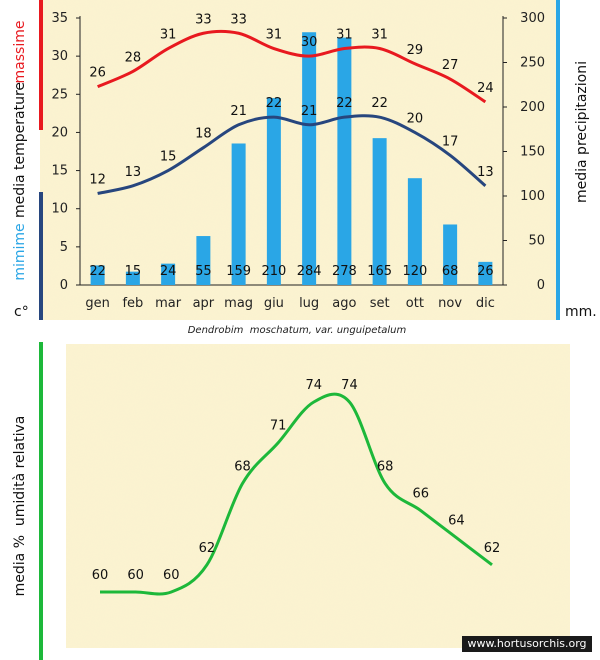  What do you see at coordinates (20, 506) in the screenshot?
I see `humidity-title: media % umidità relativa` at bounding box center [20, 506].